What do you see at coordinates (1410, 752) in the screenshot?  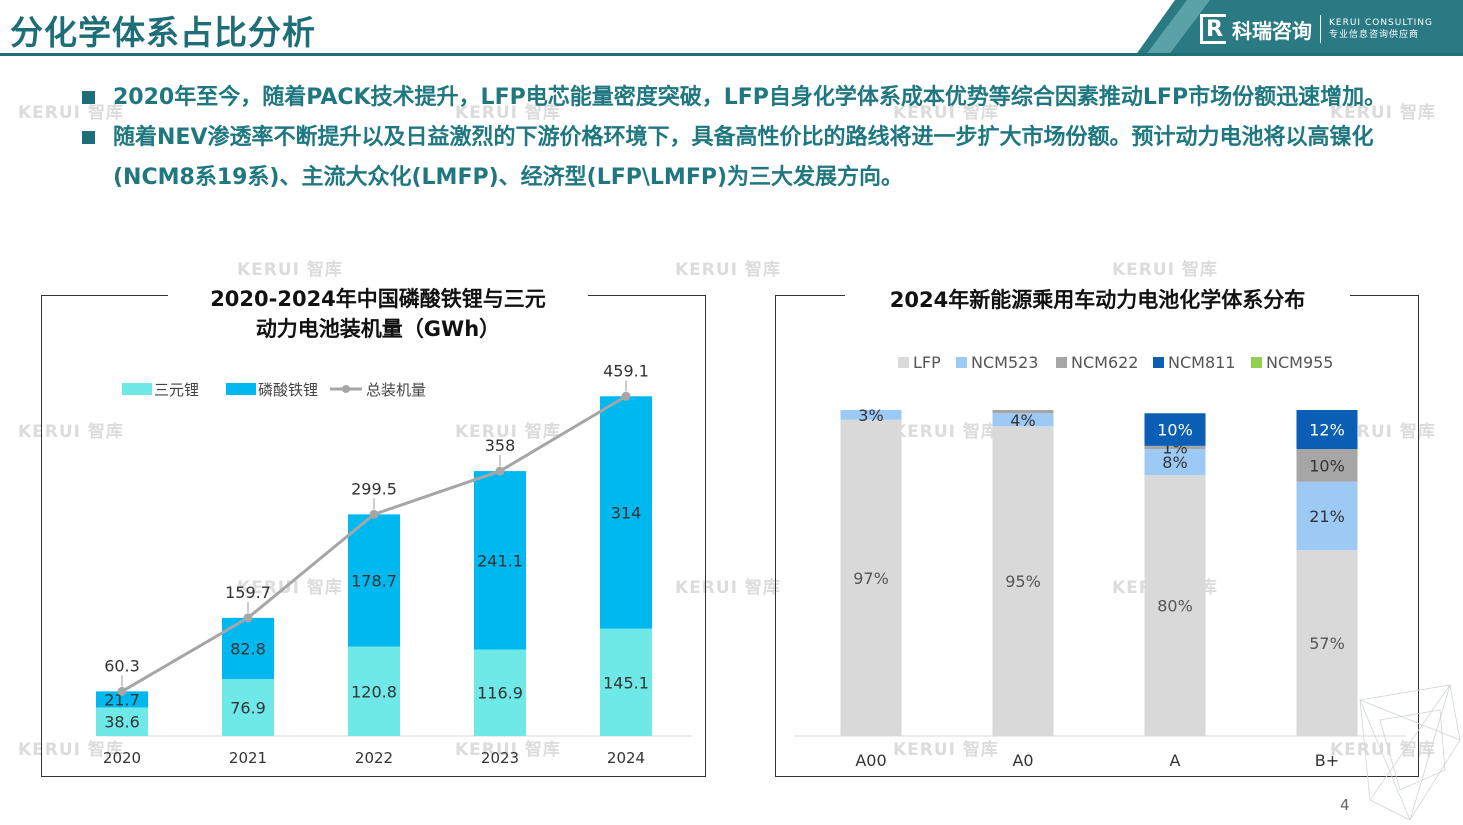 I see `corner-decoration` at bounding box center [1410, 752].